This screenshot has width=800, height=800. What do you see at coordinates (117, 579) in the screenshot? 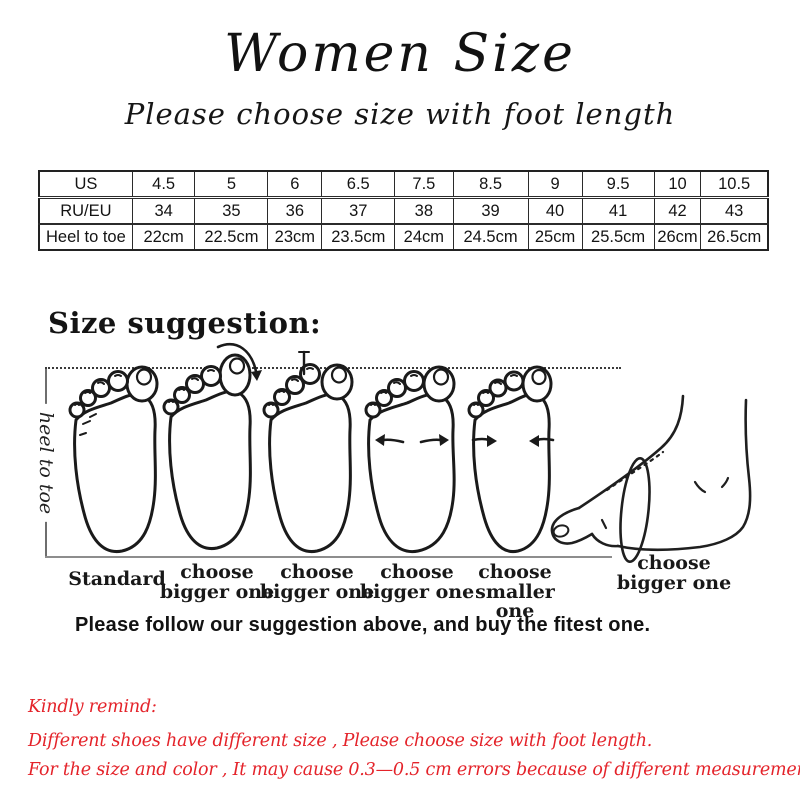
I see `foot-label-standard: Standard` at bounding box center [117, 579].